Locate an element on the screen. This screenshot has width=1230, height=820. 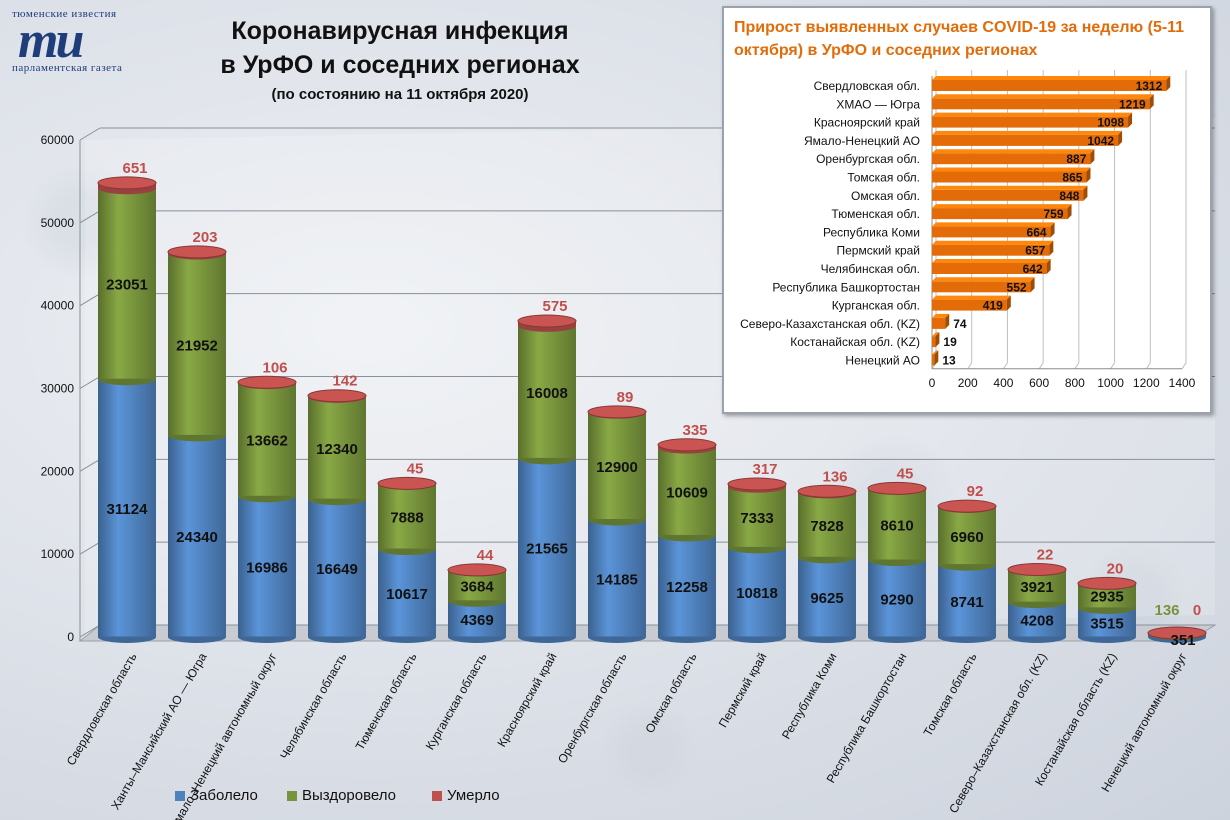
data-label-died: 22 is located at coordinates (1045, 554).